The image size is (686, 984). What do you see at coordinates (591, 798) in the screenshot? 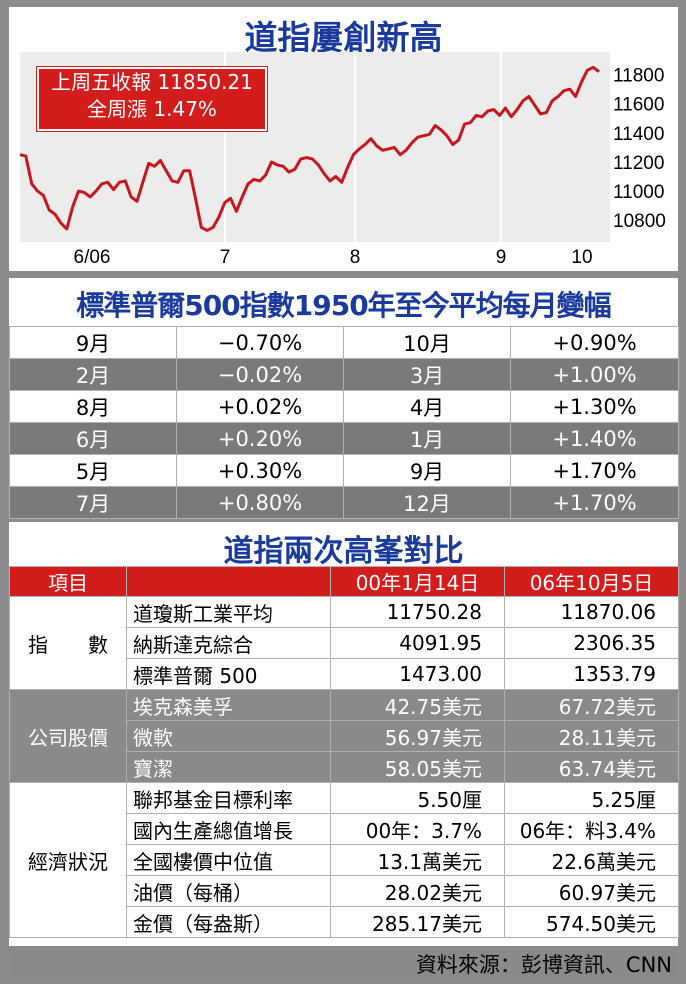
I see `cmp-value-2006: 5.25厘` at bounding box center [591, 798].